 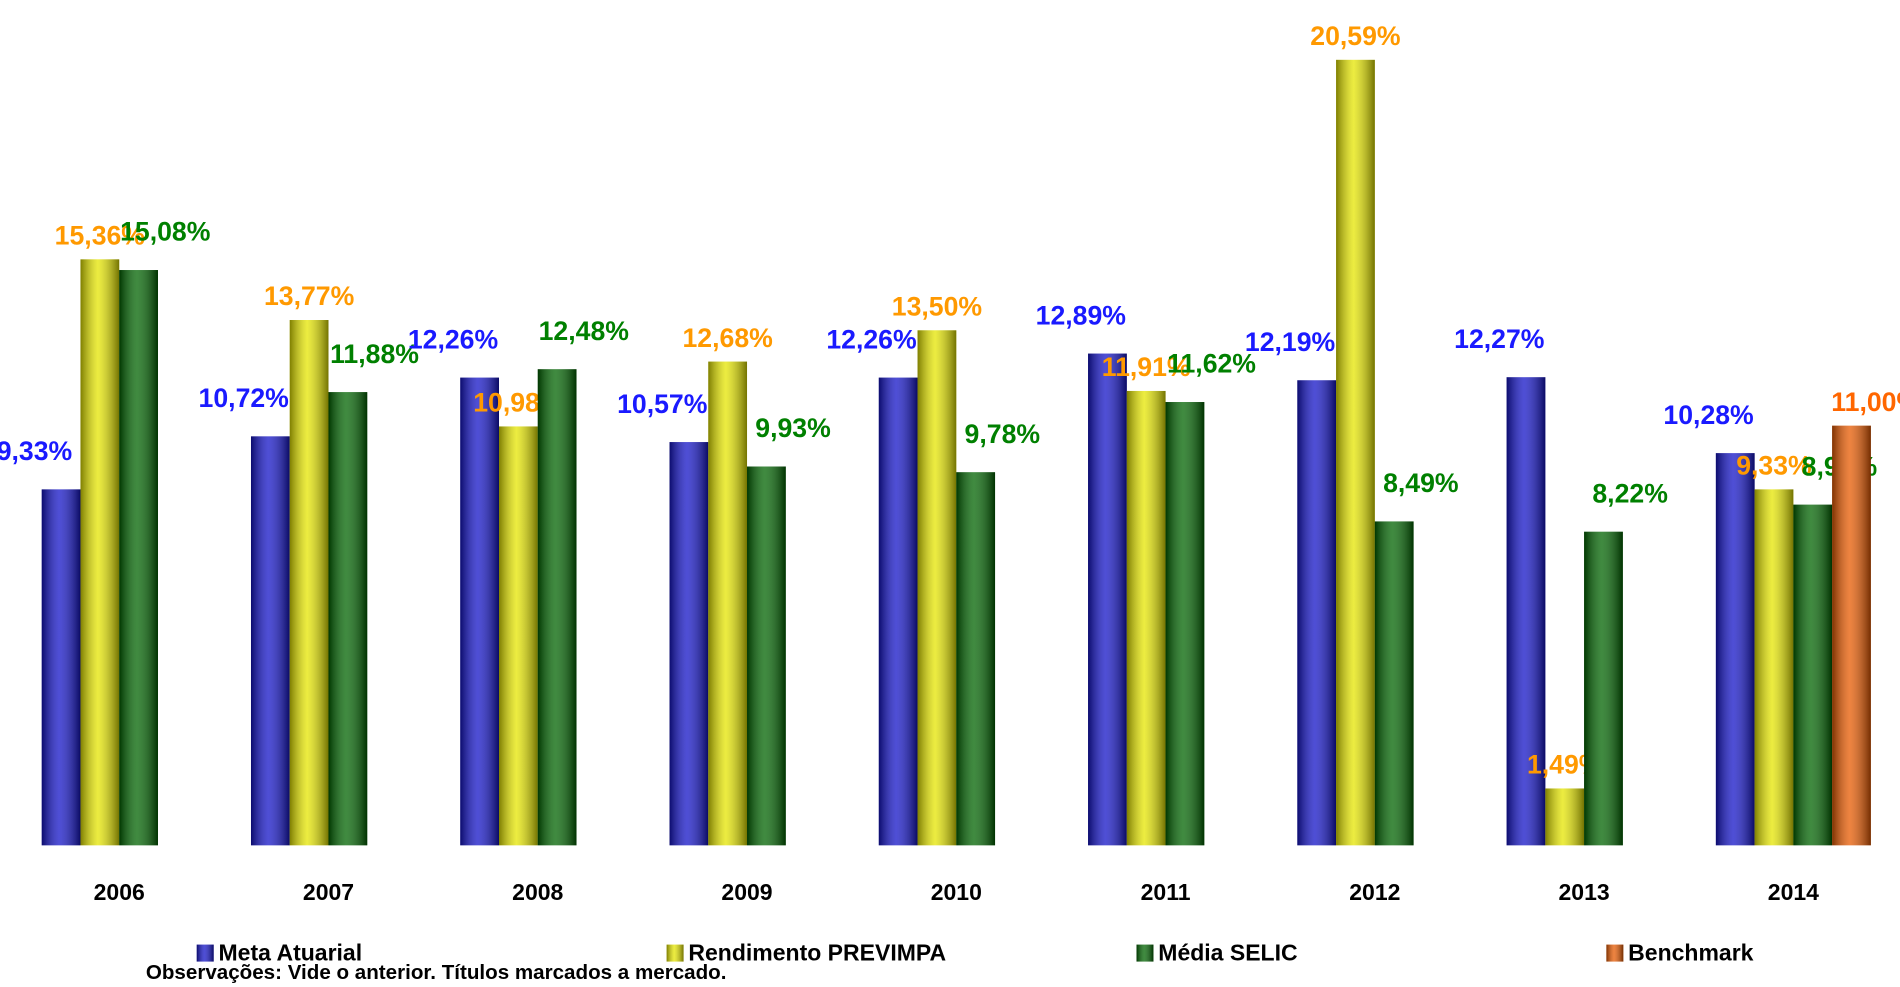 I want to click on value-label: 13,50%, so click(x=937, y=307).